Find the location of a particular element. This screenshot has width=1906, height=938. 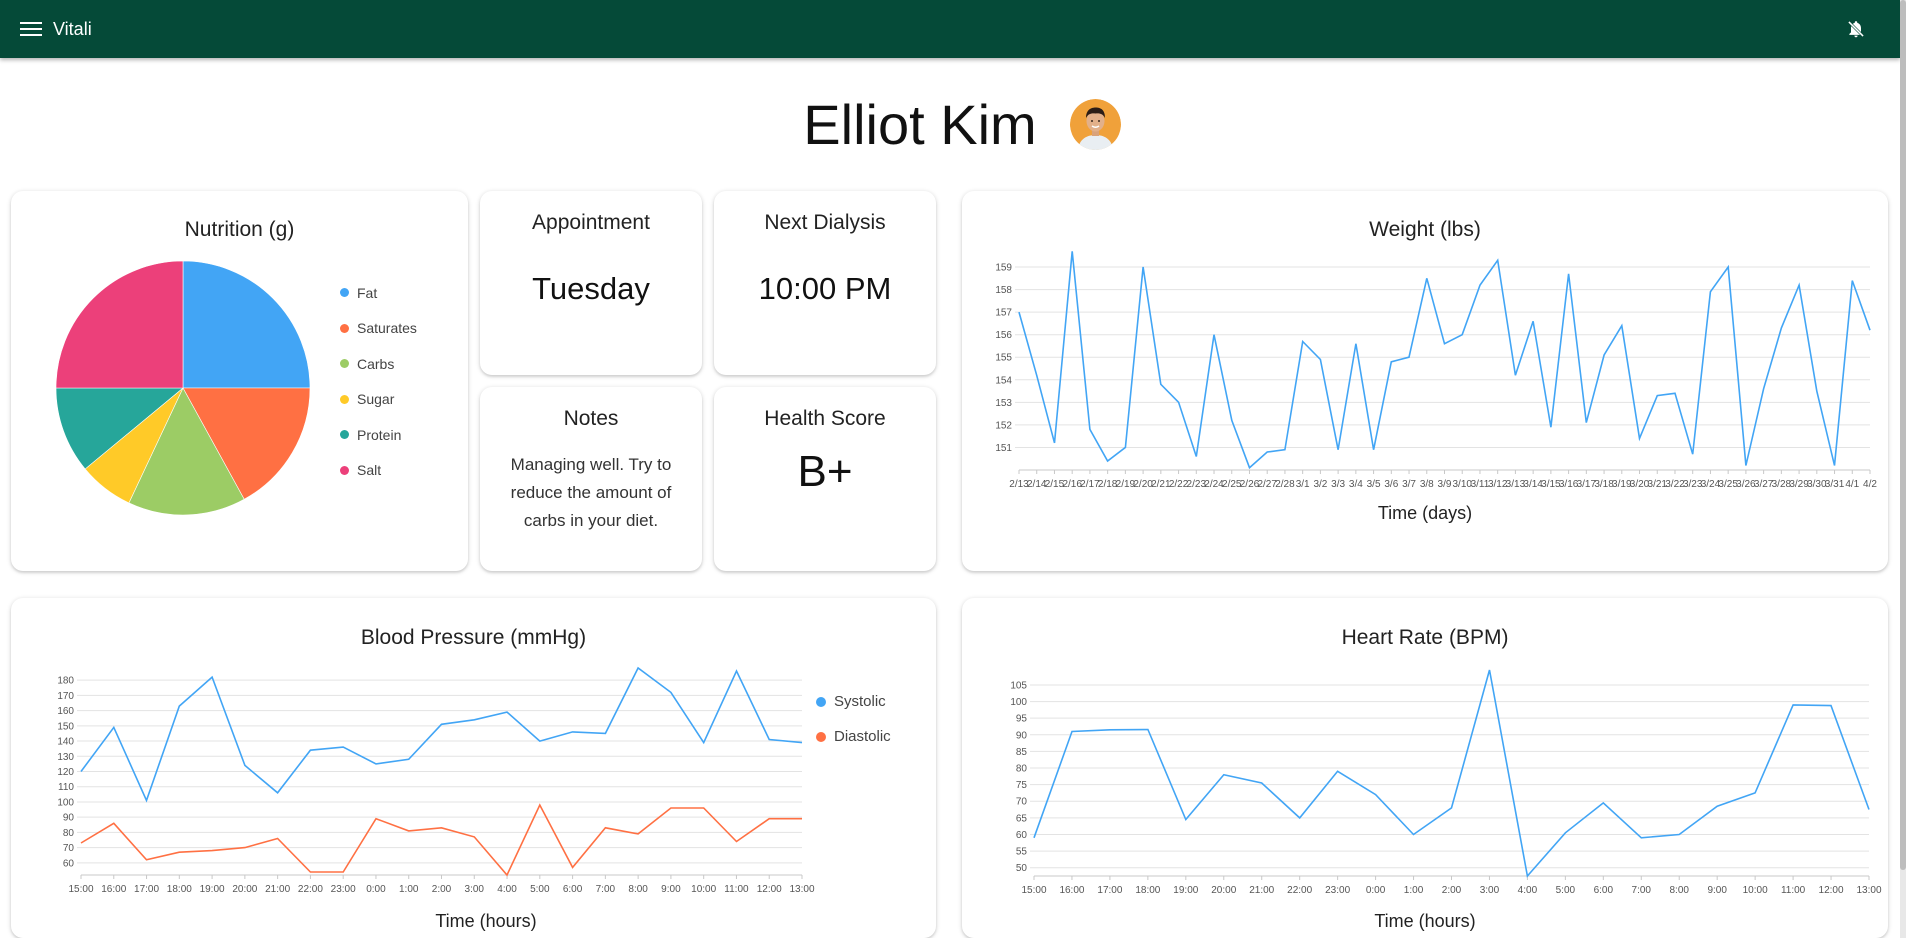

hr-x-tick-label: 6:00 is located at coordinates (1604, 890).